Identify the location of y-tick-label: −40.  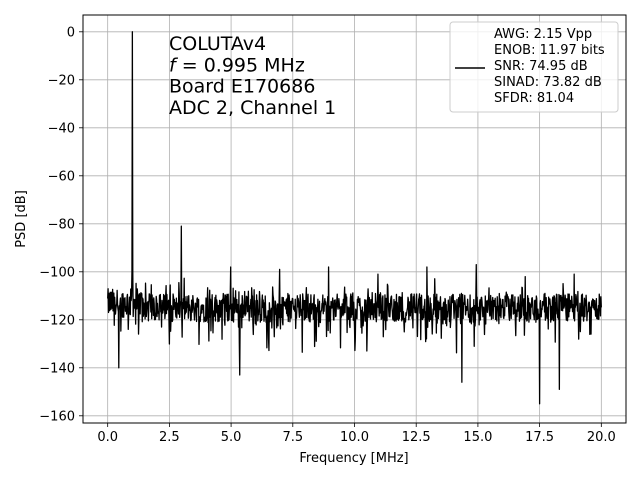
(61, 128).